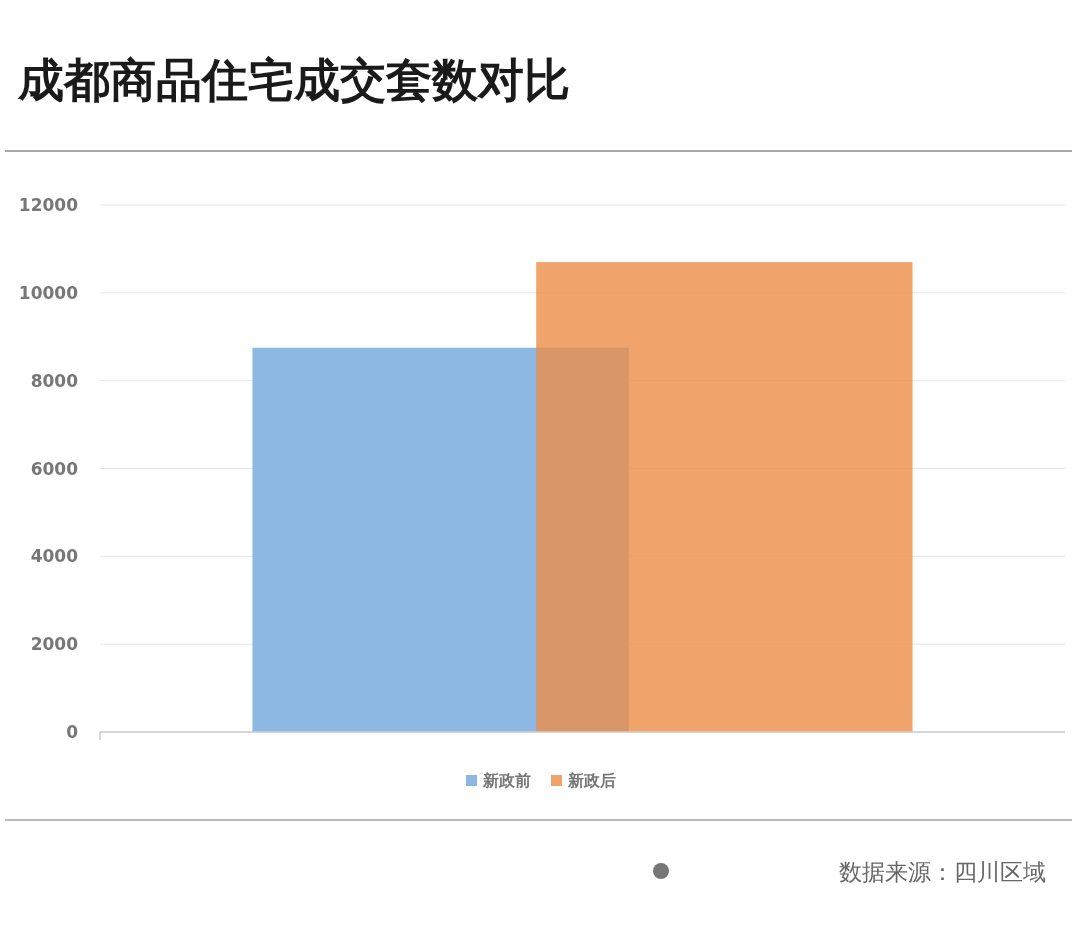 This screenshot has width=1080, height=937. What do you see at coordinates (54, 644) in the screenshot?
I see `y-tick-label: 2000` at bounding box center [54, 644].